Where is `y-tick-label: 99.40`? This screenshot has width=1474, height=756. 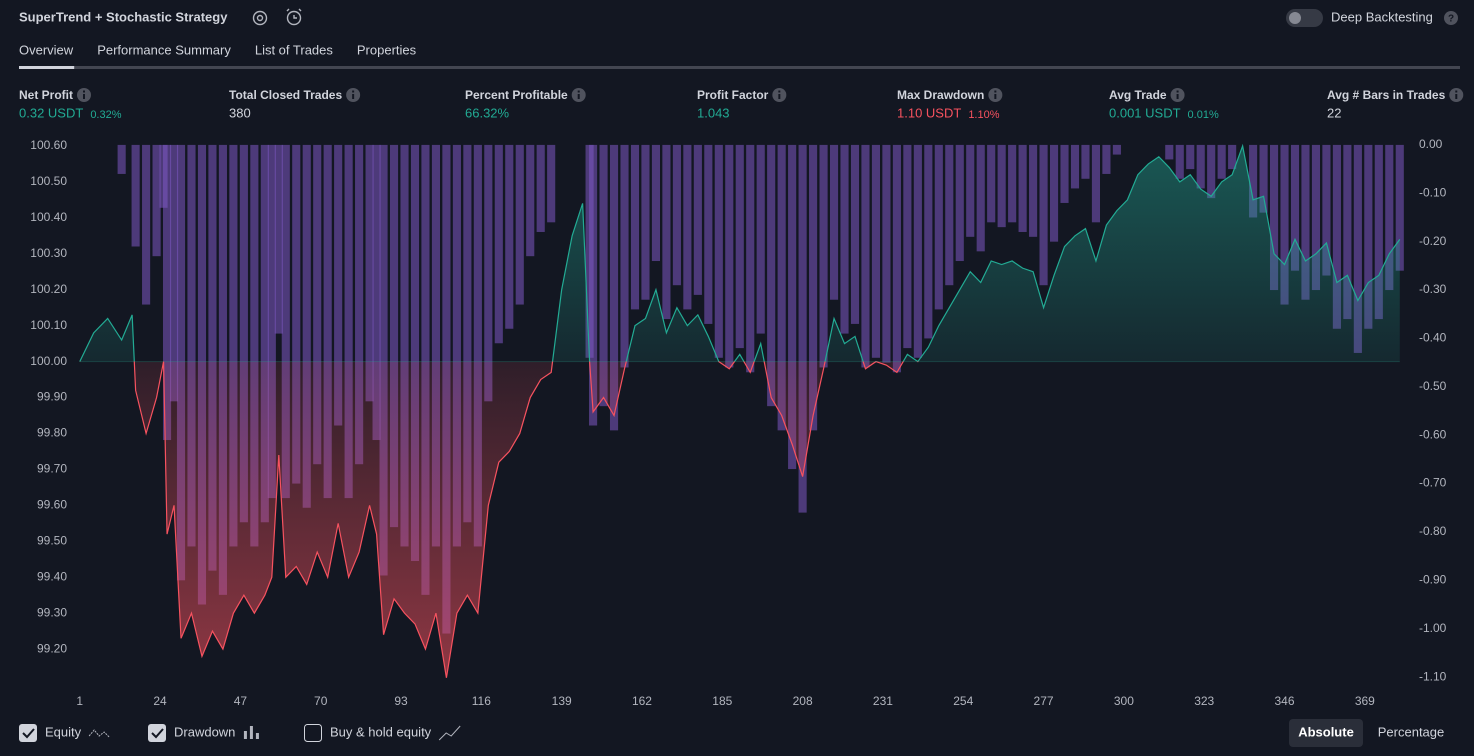
y-tick-label: 99.40 is located at coordinates (52, 576).